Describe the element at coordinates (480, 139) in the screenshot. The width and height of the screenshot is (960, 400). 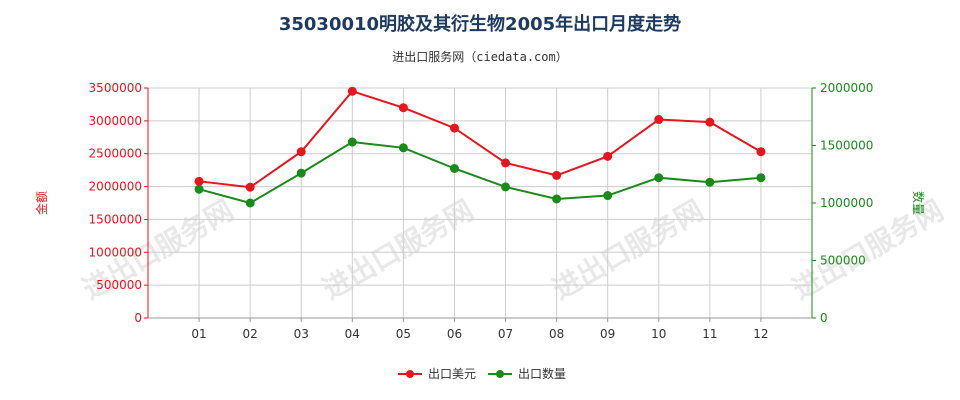
I see `series-line-amount` at that location.